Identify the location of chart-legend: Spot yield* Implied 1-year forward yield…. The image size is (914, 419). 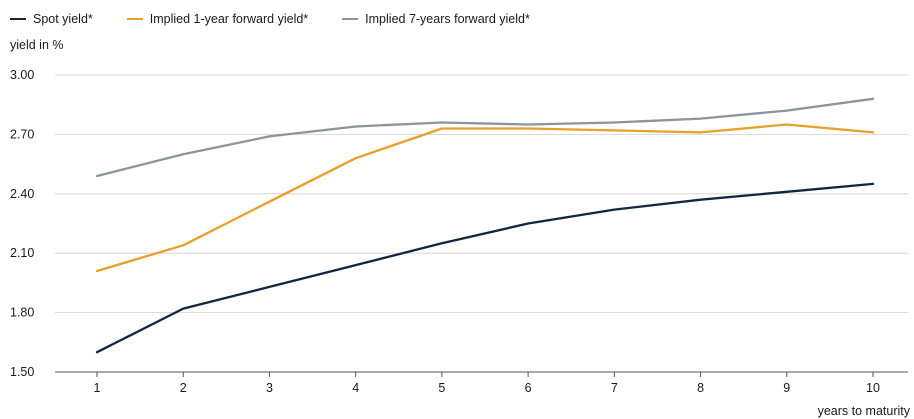
(287, 19).